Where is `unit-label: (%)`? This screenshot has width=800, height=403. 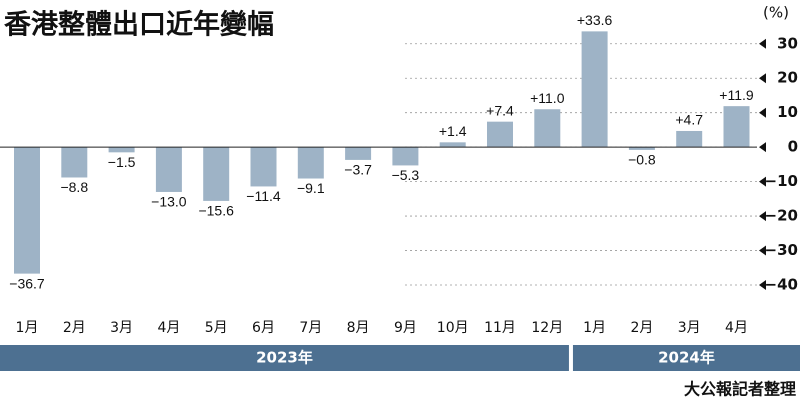
unit-label: (%) is located at coordinates (776, 13).